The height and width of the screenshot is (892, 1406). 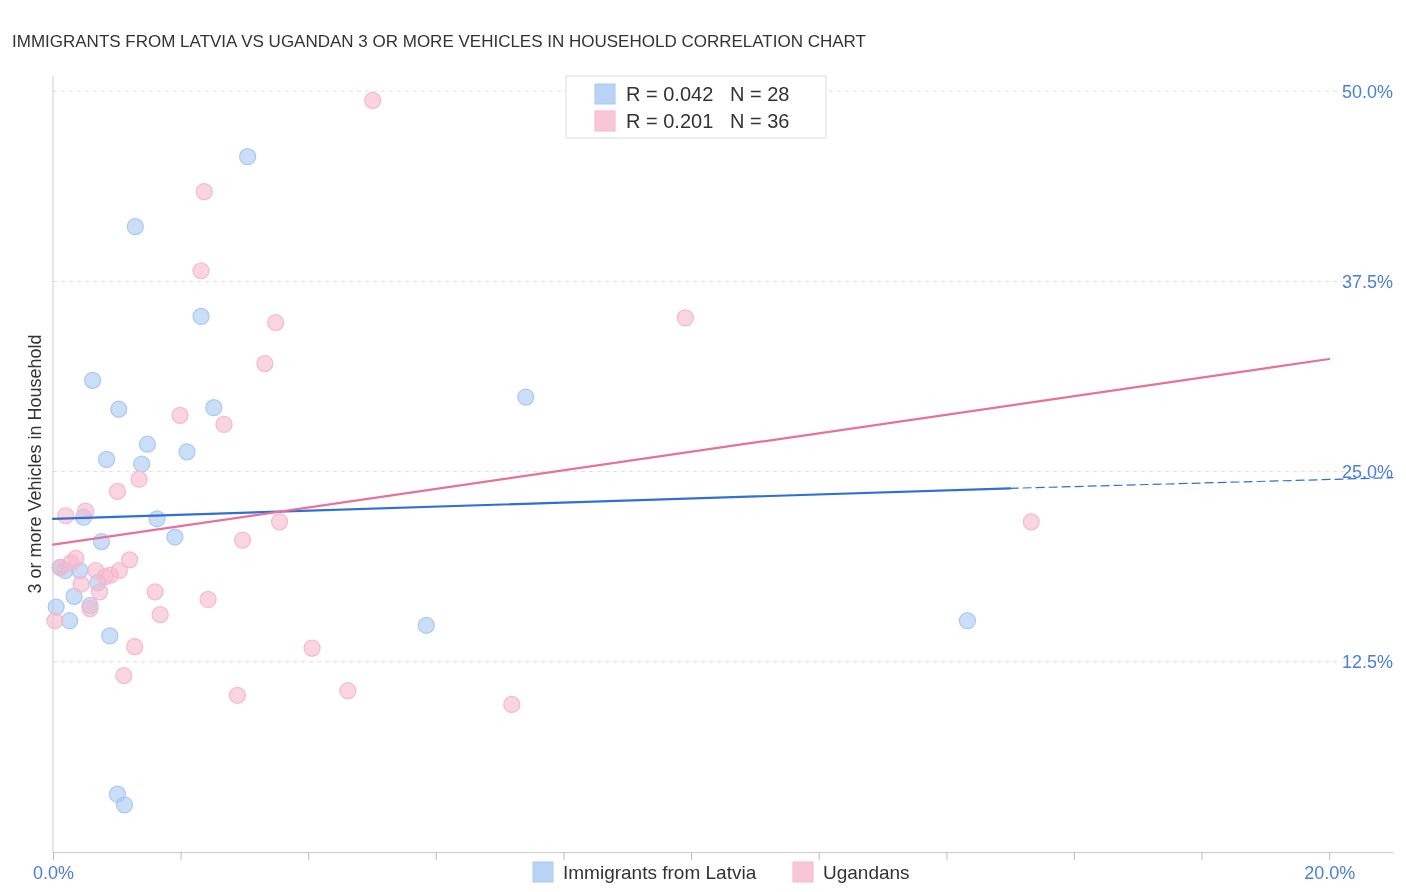 What do you see at coordinates (1367, 281) in the screenshot?
I see `y-tick-label: 37.5%` at bounding box center [1367, 281].